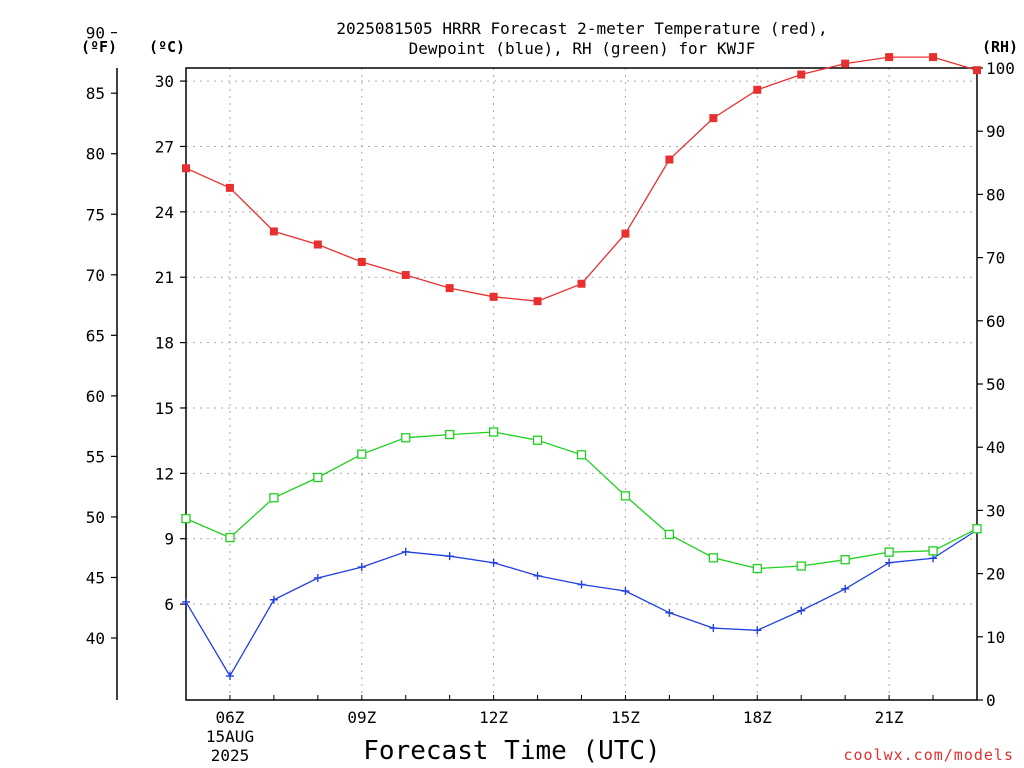 The height and width of the screenshot is (768, 1024). I want to click on fahrenheit-axis-unit: (ºF), so click(99, 47).